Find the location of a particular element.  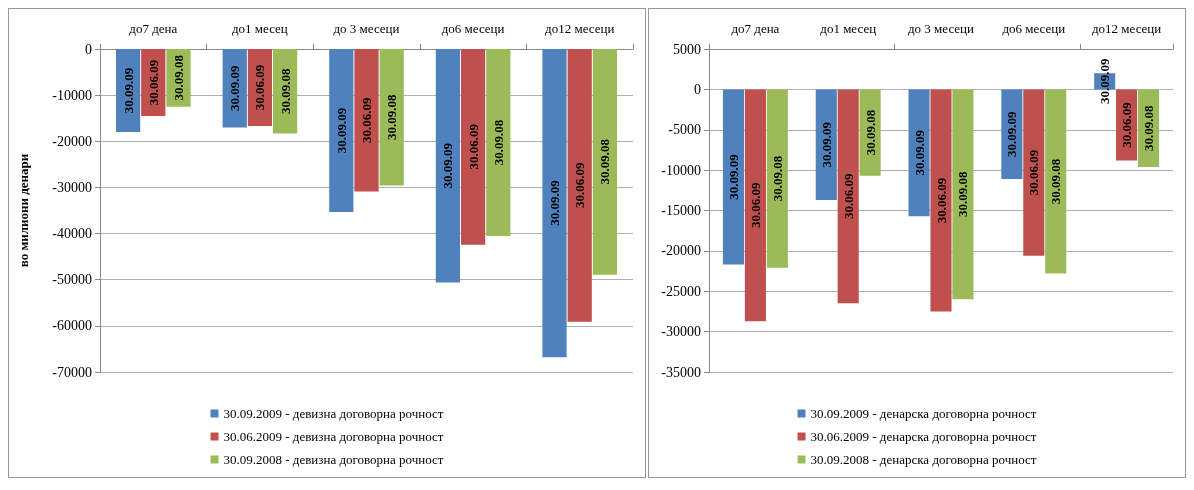

y-tick-label: -15000 is located at coordinates (681, 210).